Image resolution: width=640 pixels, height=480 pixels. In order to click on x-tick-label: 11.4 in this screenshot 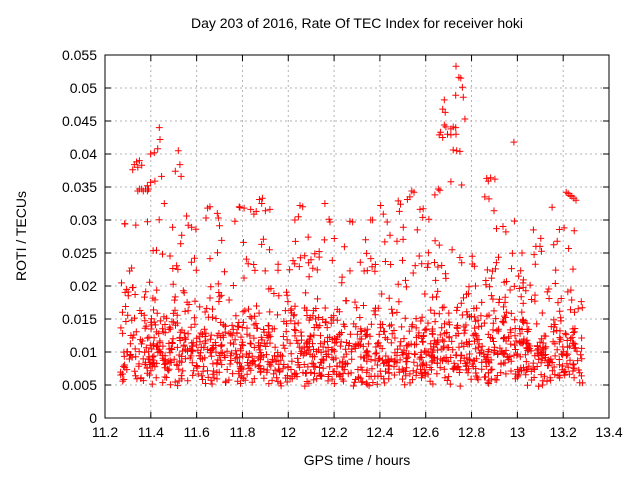, I will do `click(151, 432)`.